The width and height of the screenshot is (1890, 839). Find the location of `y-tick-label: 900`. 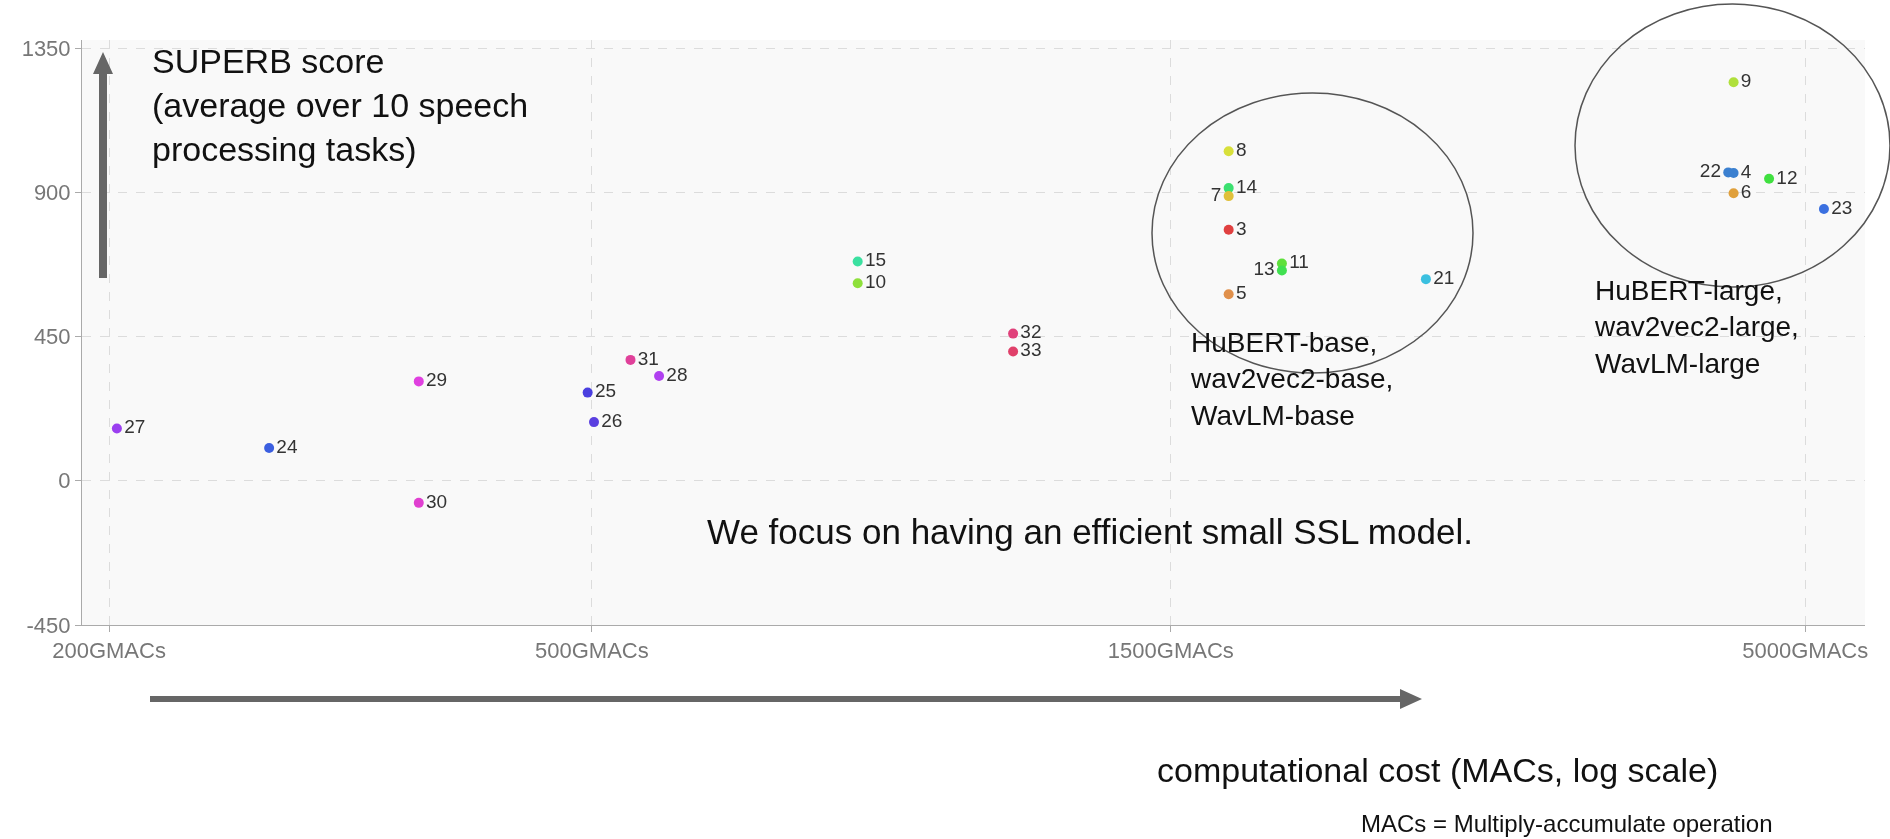

y-tick-label: 900 is located at coordinates (52, 192).